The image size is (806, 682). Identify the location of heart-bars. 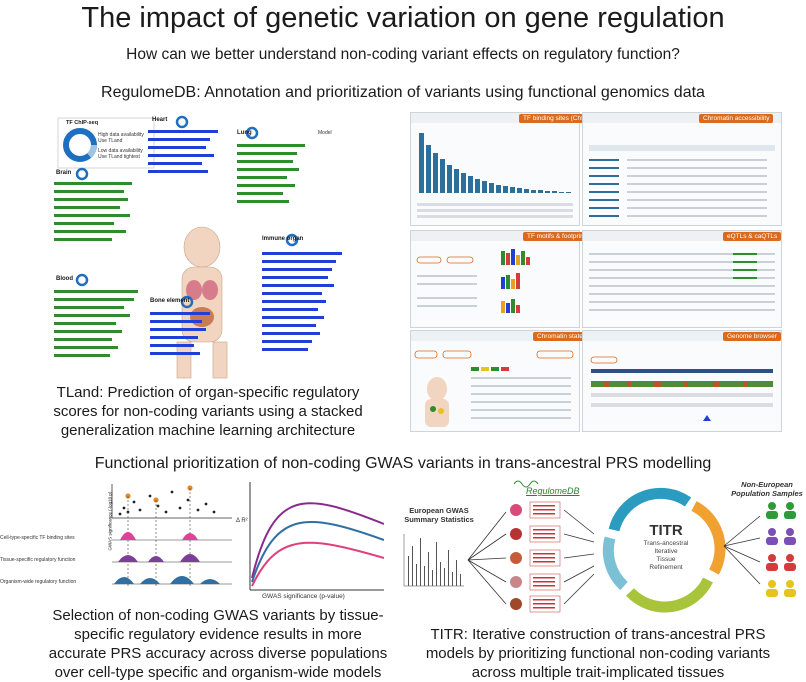
(183, 151).